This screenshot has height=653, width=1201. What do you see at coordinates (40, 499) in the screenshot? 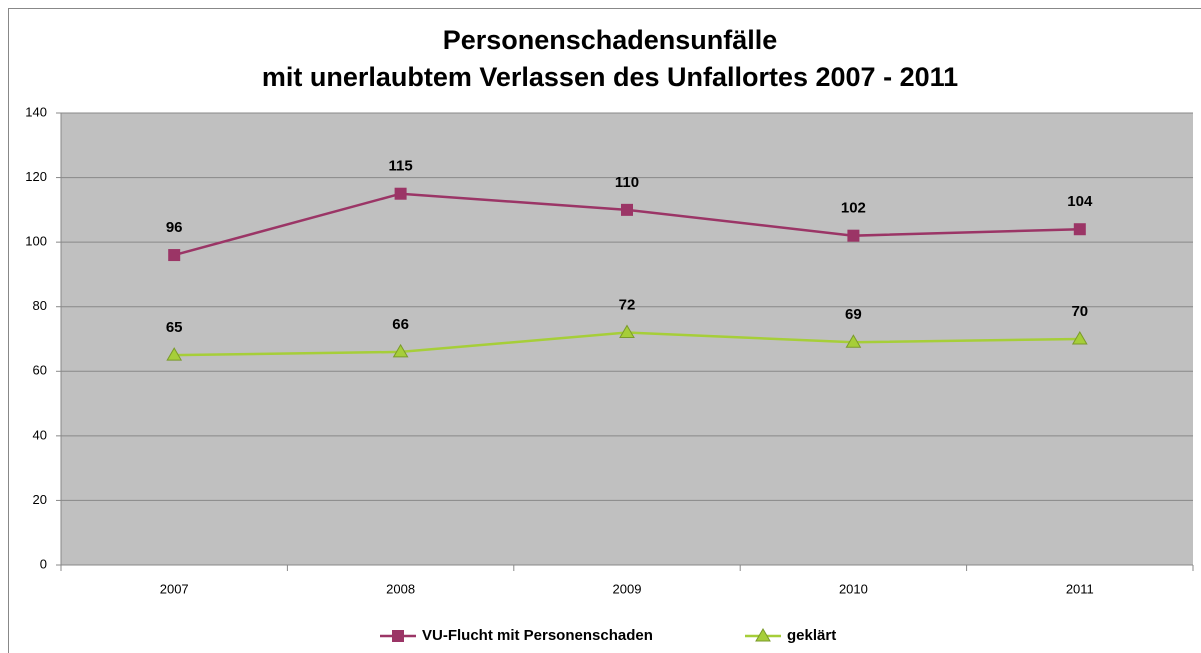
I see `y-tick-label: 20` at bounding box center [40, 499].